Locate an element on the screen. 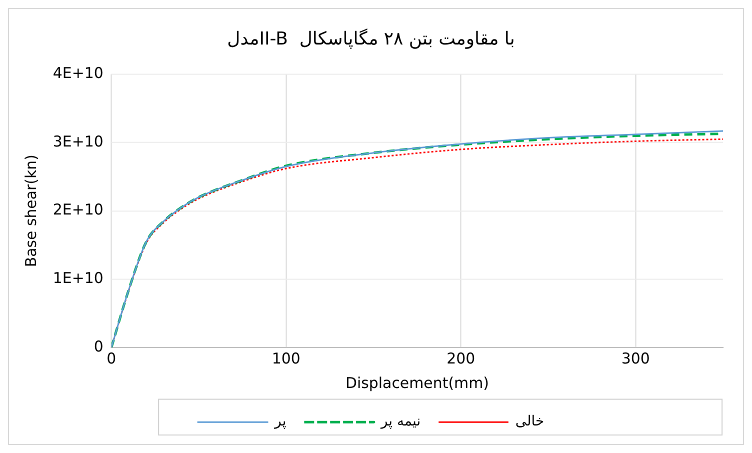 Image resolution: width=752 pixels, height=453 pixels. x-tick-label: 300 is located at coordinates (635, 358).